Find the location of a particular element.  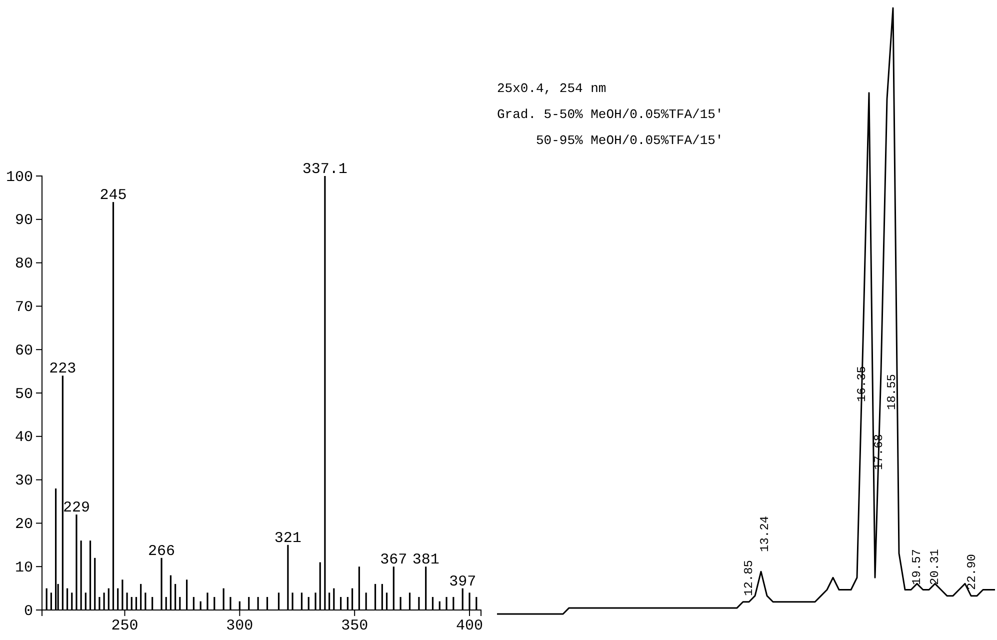

y-tick-label: 0 is located at coordinates (28, 611).